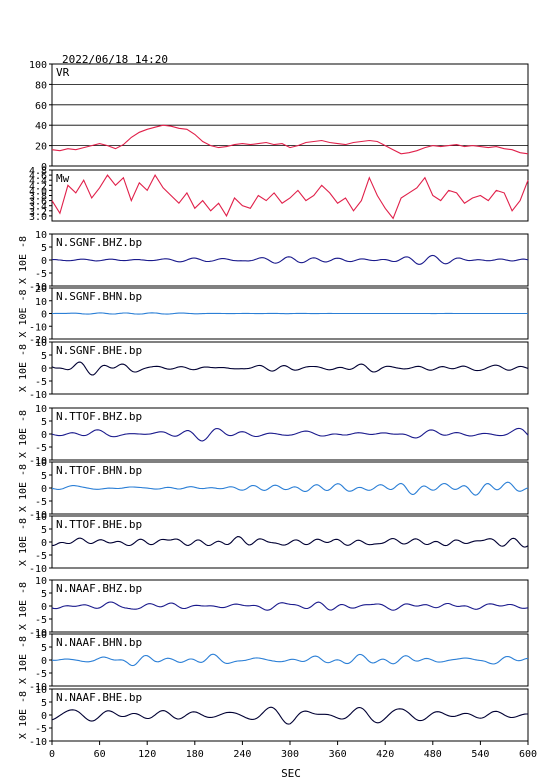 The width and height of the screenshot is (554, 781). Describe the element at coordinates (38, 65) in the screenshot. I see `y-tick-label: 100` at that location.